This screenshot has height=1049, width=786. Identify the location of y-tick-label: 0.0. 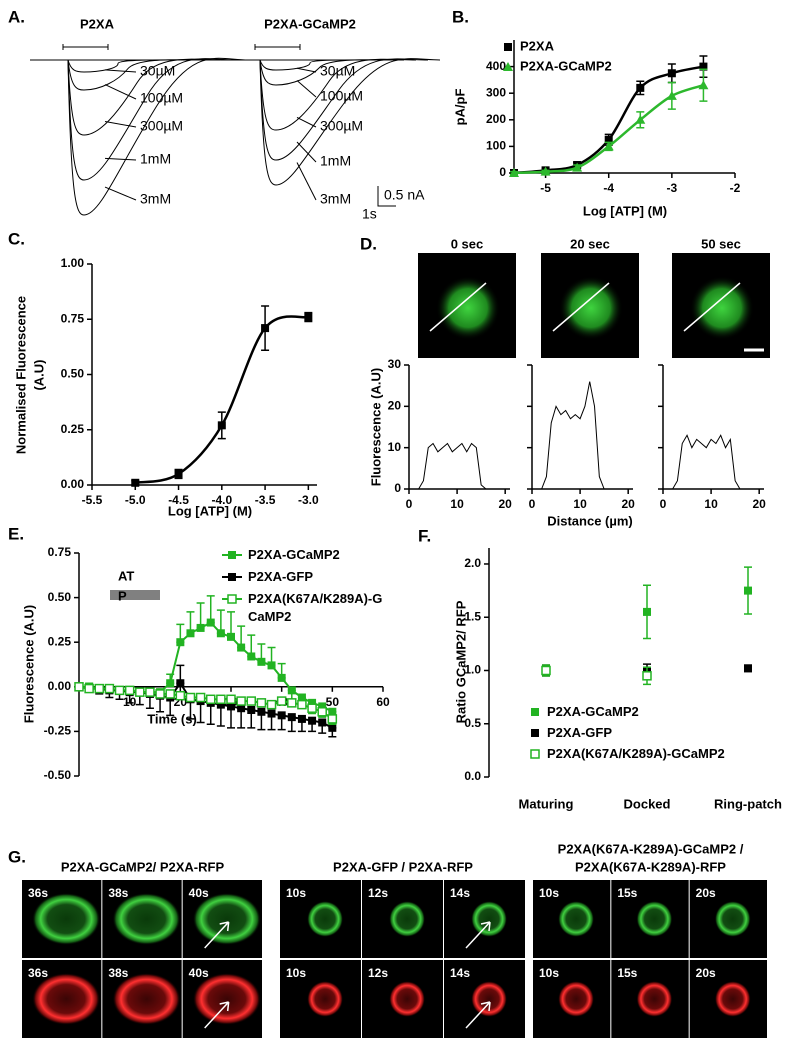
(472, 776).